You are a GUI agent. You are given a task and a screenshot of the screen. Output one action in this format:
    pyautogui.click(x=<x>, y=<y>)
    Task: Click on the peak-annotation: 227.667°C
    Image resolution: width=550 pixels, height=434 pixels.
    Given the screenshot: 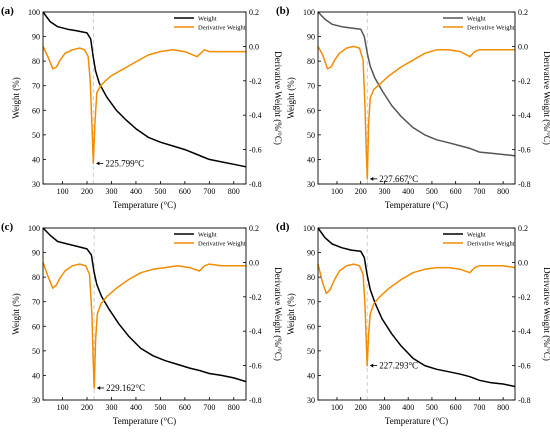 What is the action you would take?
    pyautogui.click(x=398, y=179)
    